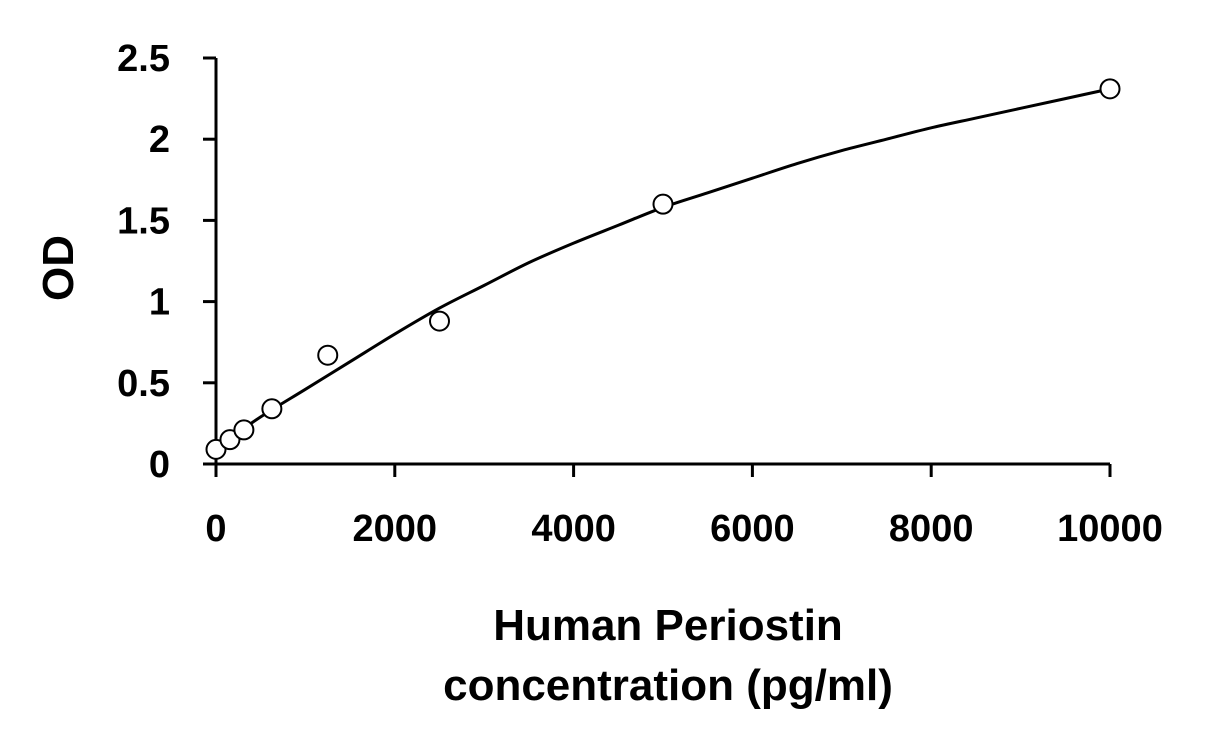 This screenshot has width=1215, height=741. Describe the element at coordinates (143, 221) in the screenshot. I see `y-tick-label: 1.5` at that location.